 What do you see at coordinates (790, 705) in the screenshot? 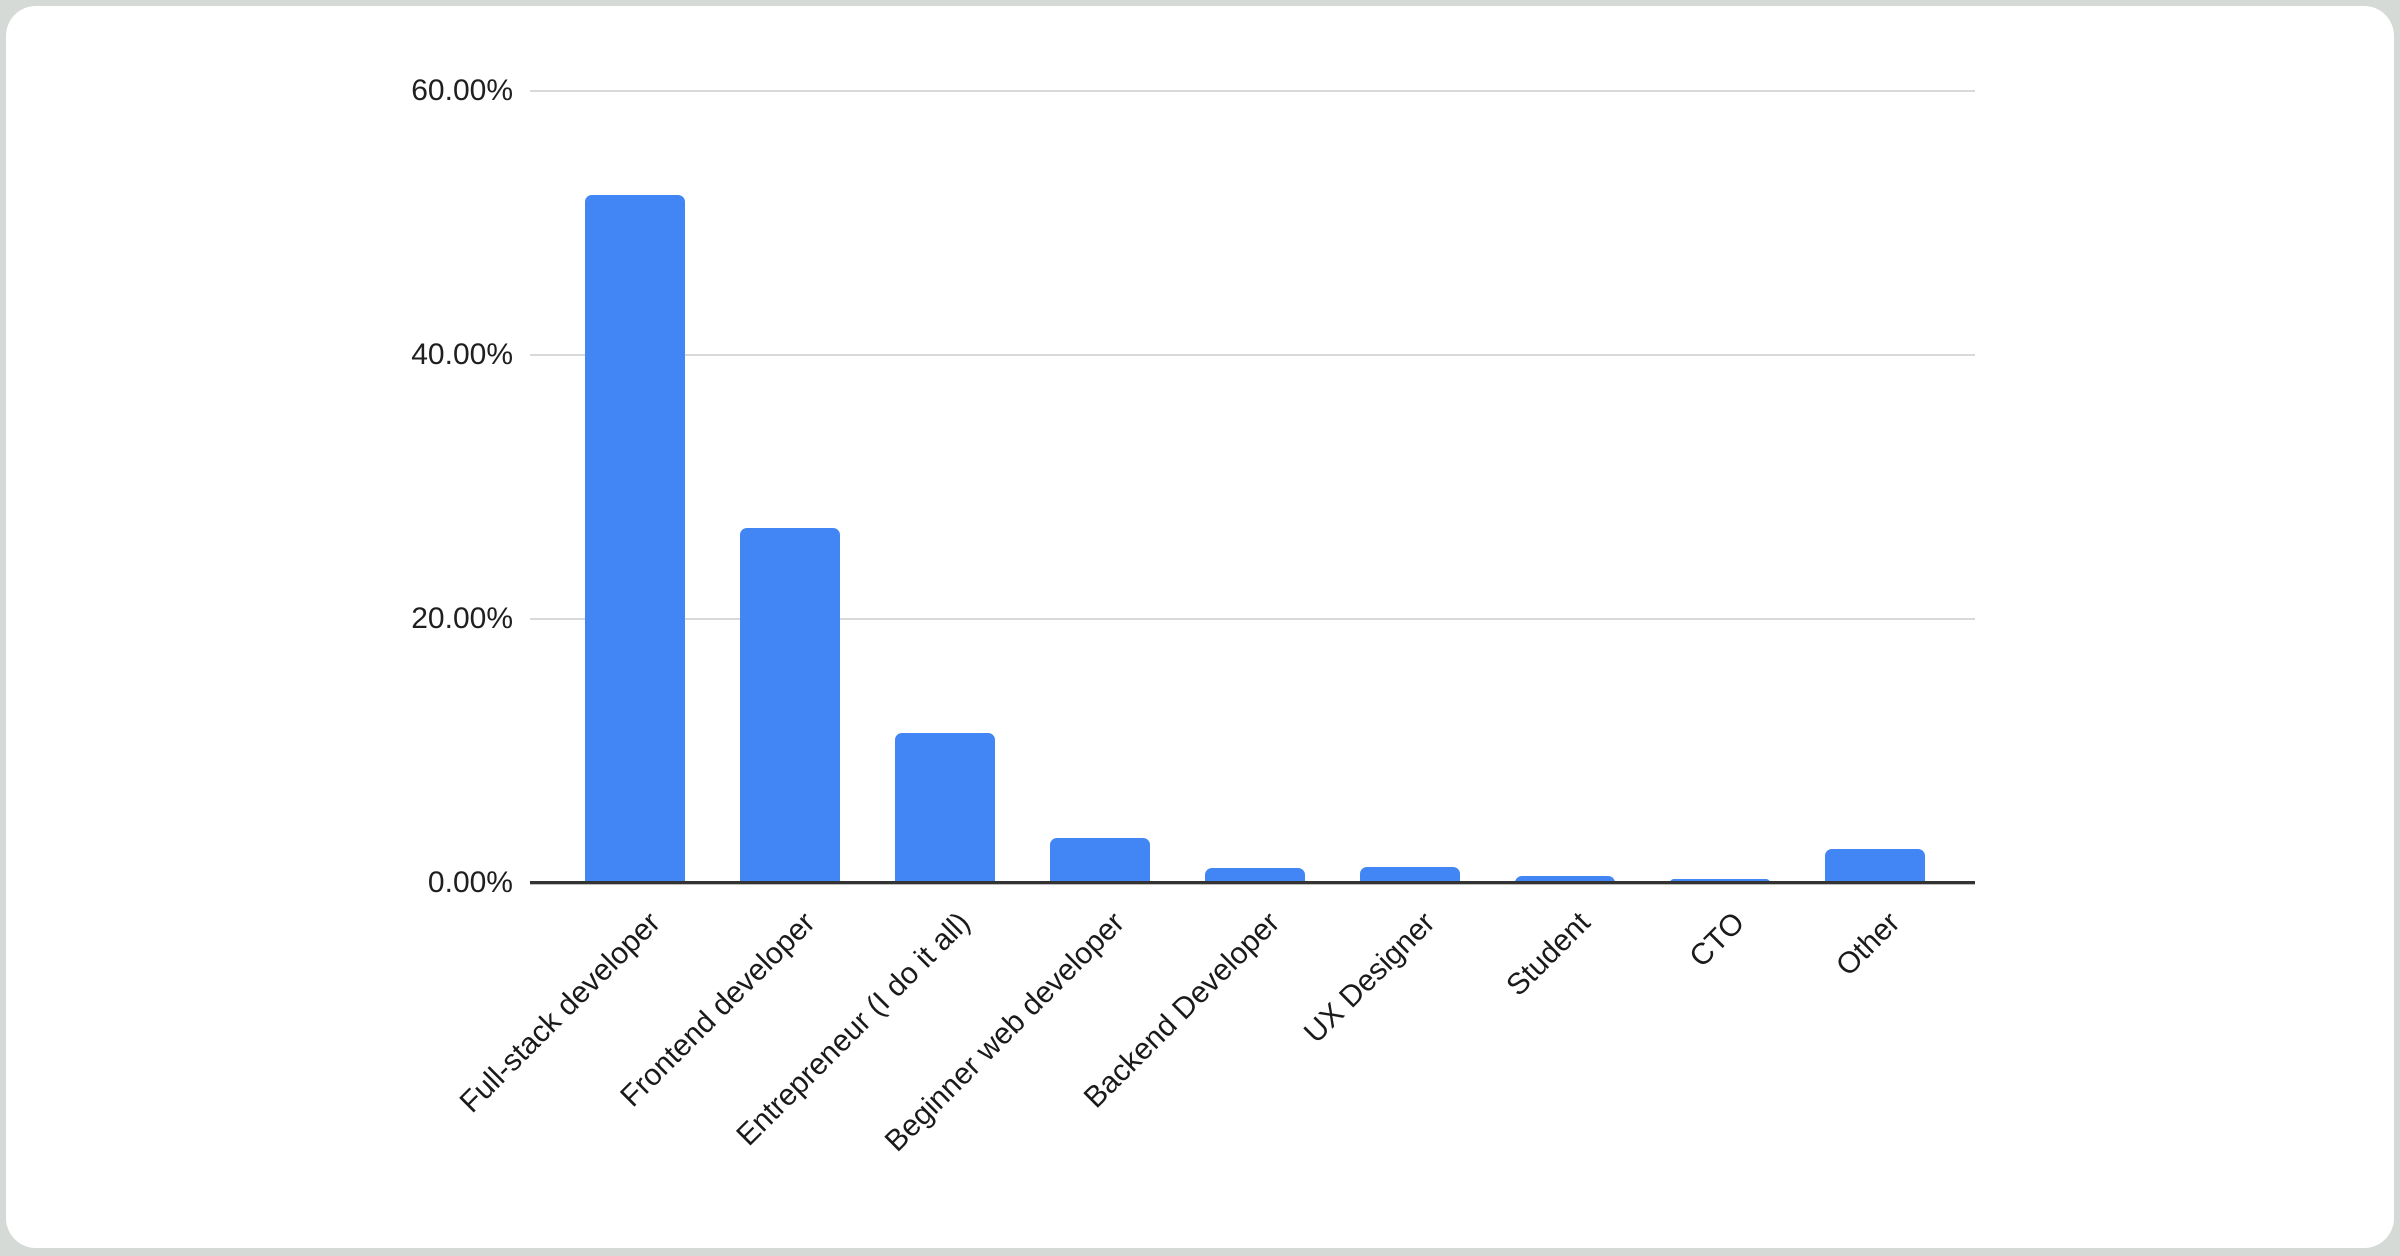
I see `bar-frontend-developer` at bounding box center [790, 705].